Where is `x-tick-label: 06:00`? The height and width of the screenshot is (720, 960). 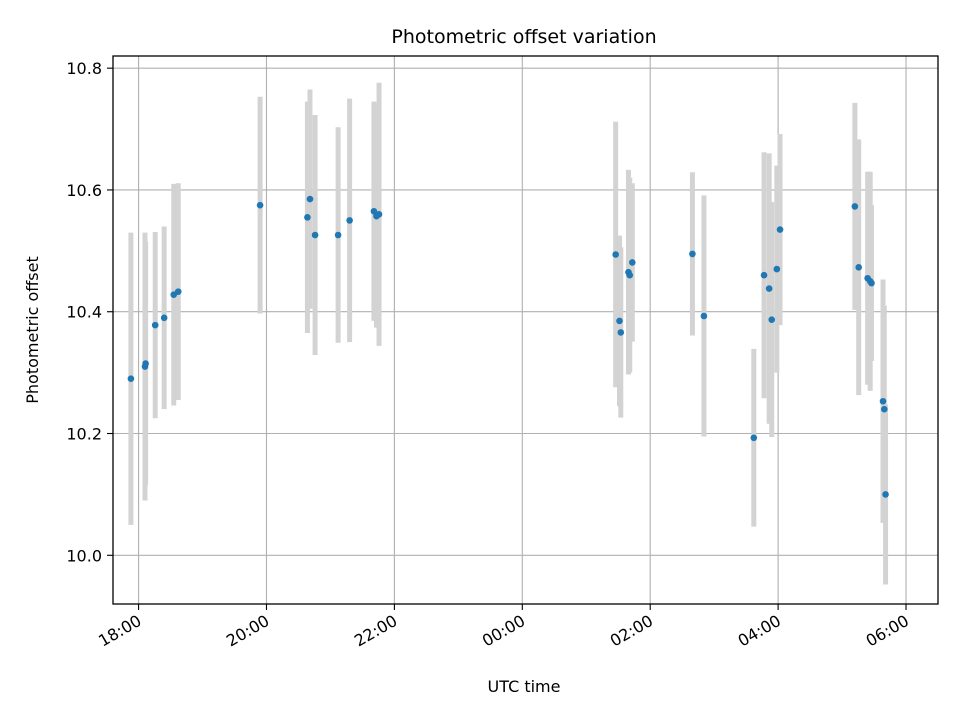
x-tick-label: 06:00 is located at coordinates (887, 631).